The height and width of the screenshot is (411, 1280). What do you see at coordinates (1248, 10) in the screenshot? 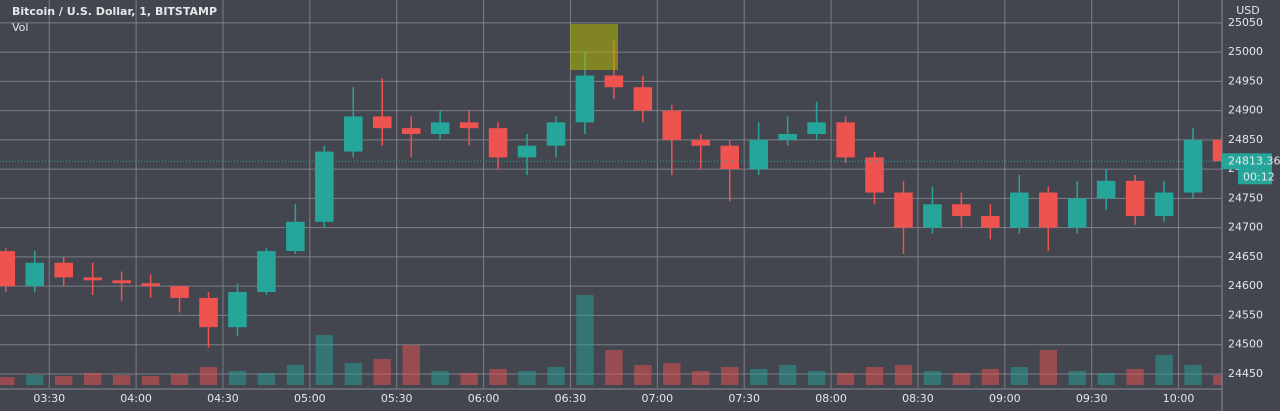
I see `currency-label: USD` at bounding box center [1248, 10].